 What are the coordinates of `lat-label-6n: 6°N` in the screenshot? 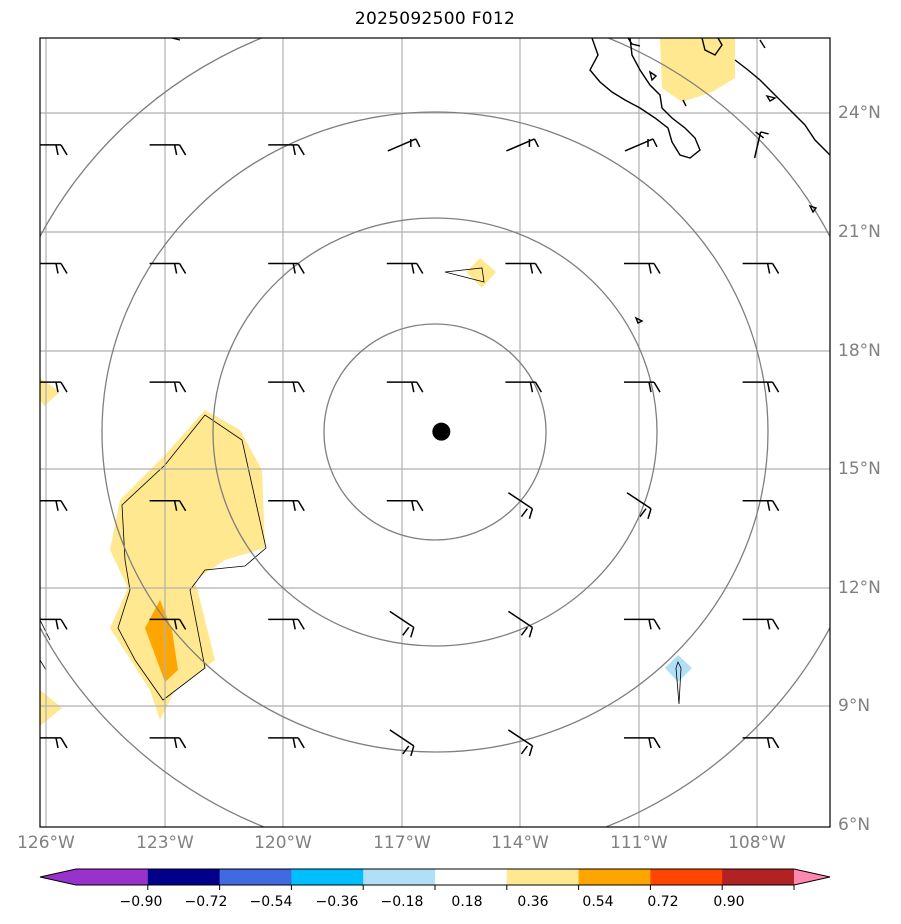 It's located at (854, 825).